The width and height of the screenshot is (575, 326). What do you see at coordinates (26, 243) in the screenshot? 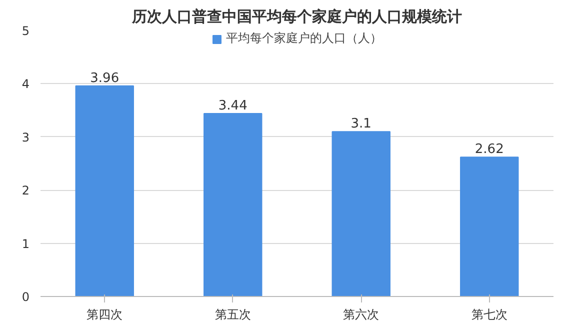
I see `y-tick-label: 1` at bounding box center [26, 243].